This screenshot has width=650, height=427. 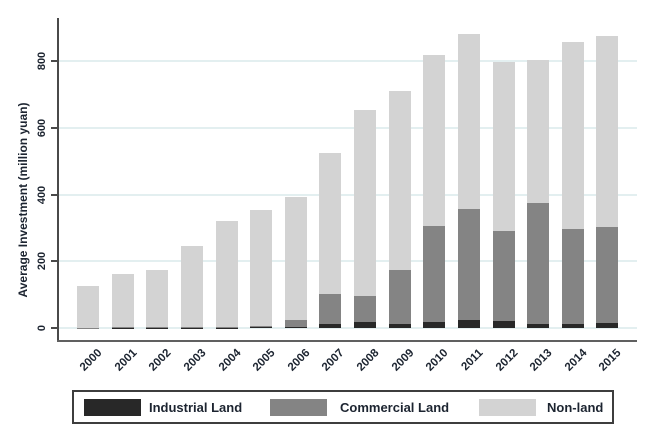 I want to click on x-tick-label: 2002, so click(x=160, y=360).